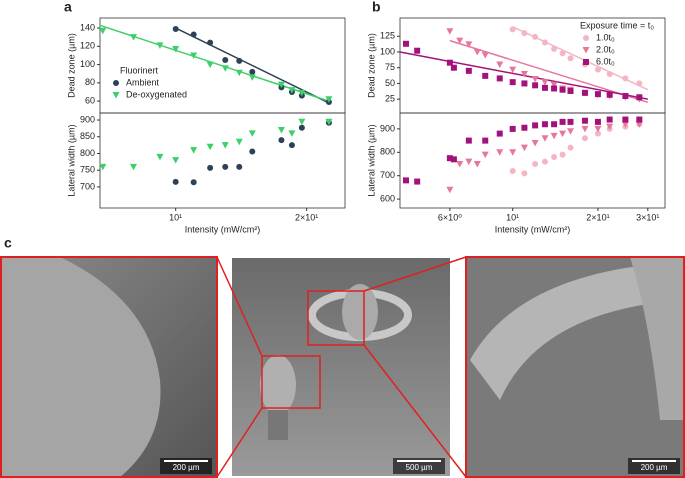  Describe the element at coordinates (371, 160) in the screenshot. I see `y-axis-label: Lateral width (µm)` at that location.